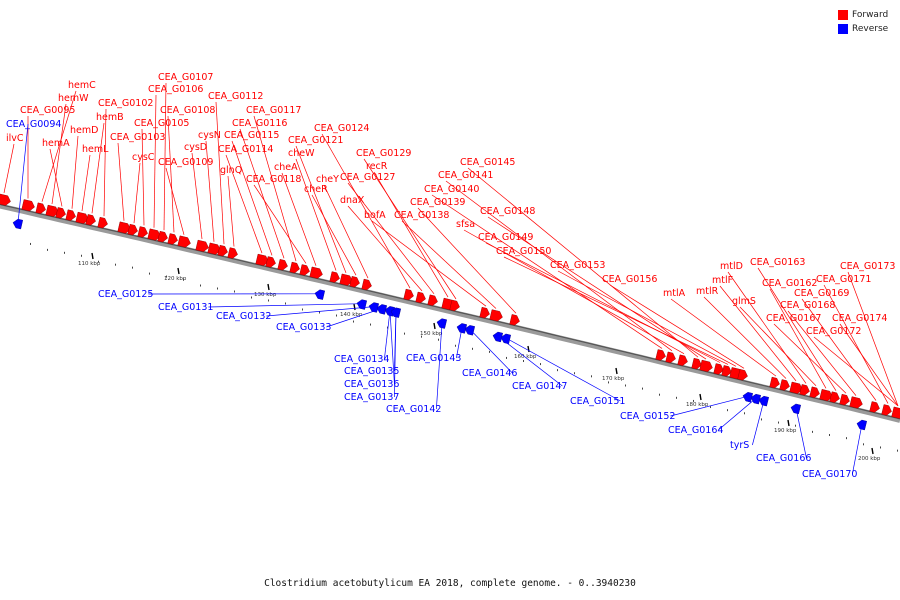 The width and height of the screenshot is (900, 600). What do you see at coordinates (195, 147) in the screenshot?
I see `label-cysd: cysD` at bounding box center [195, 147].